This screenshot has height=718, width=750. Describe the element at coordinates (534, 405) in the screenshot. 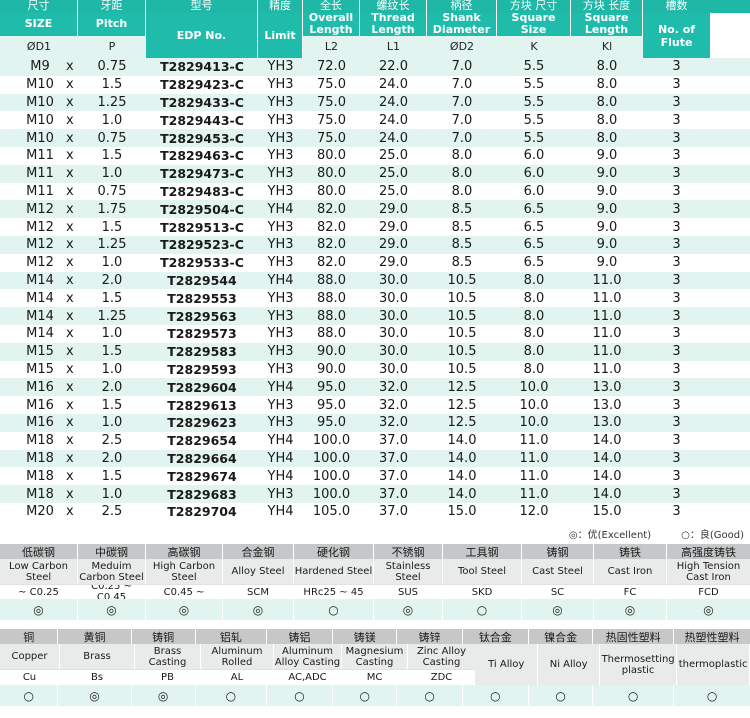

I see `cell-square-size: 10.0` at that location.